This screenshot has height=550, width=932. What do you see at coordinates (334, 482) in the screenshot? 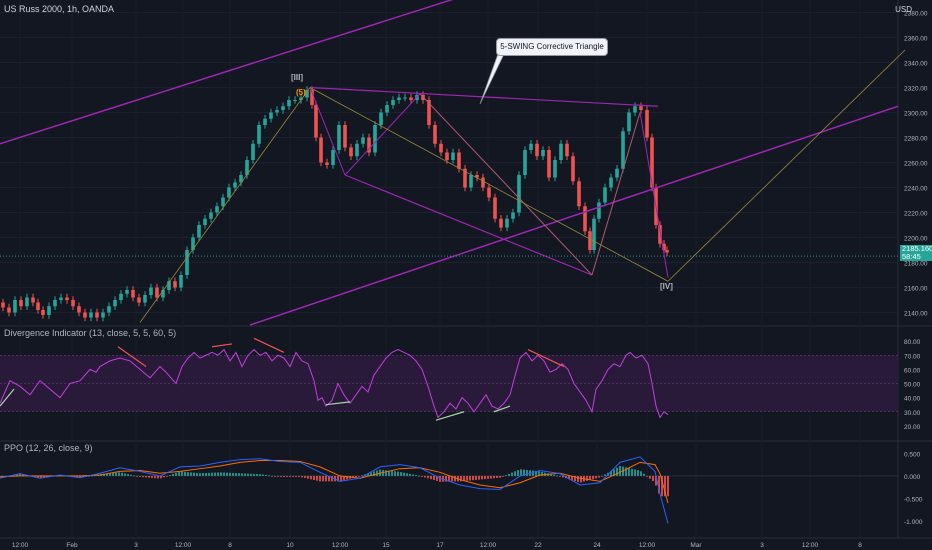
I see `ppo-signal-line` at bounding box center [334, 482].